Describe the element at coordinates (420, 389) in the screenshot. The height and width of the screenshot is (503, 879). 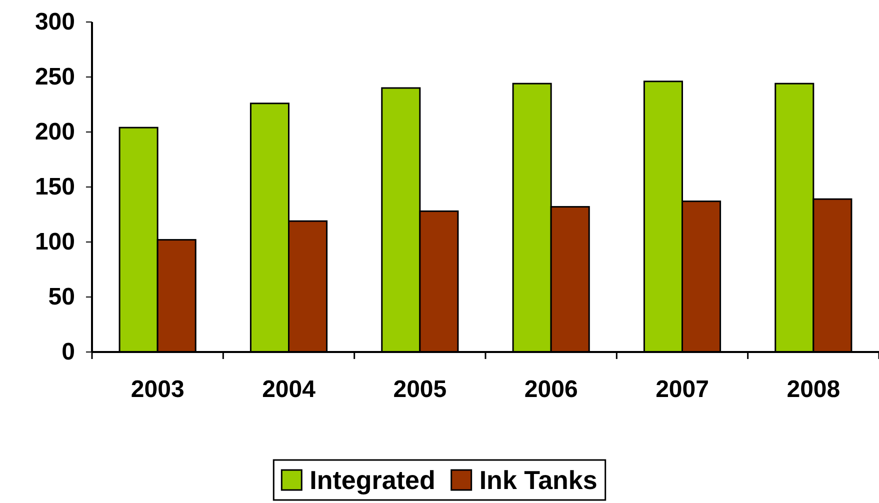
I see `x-tick-label: 2005` at that location.